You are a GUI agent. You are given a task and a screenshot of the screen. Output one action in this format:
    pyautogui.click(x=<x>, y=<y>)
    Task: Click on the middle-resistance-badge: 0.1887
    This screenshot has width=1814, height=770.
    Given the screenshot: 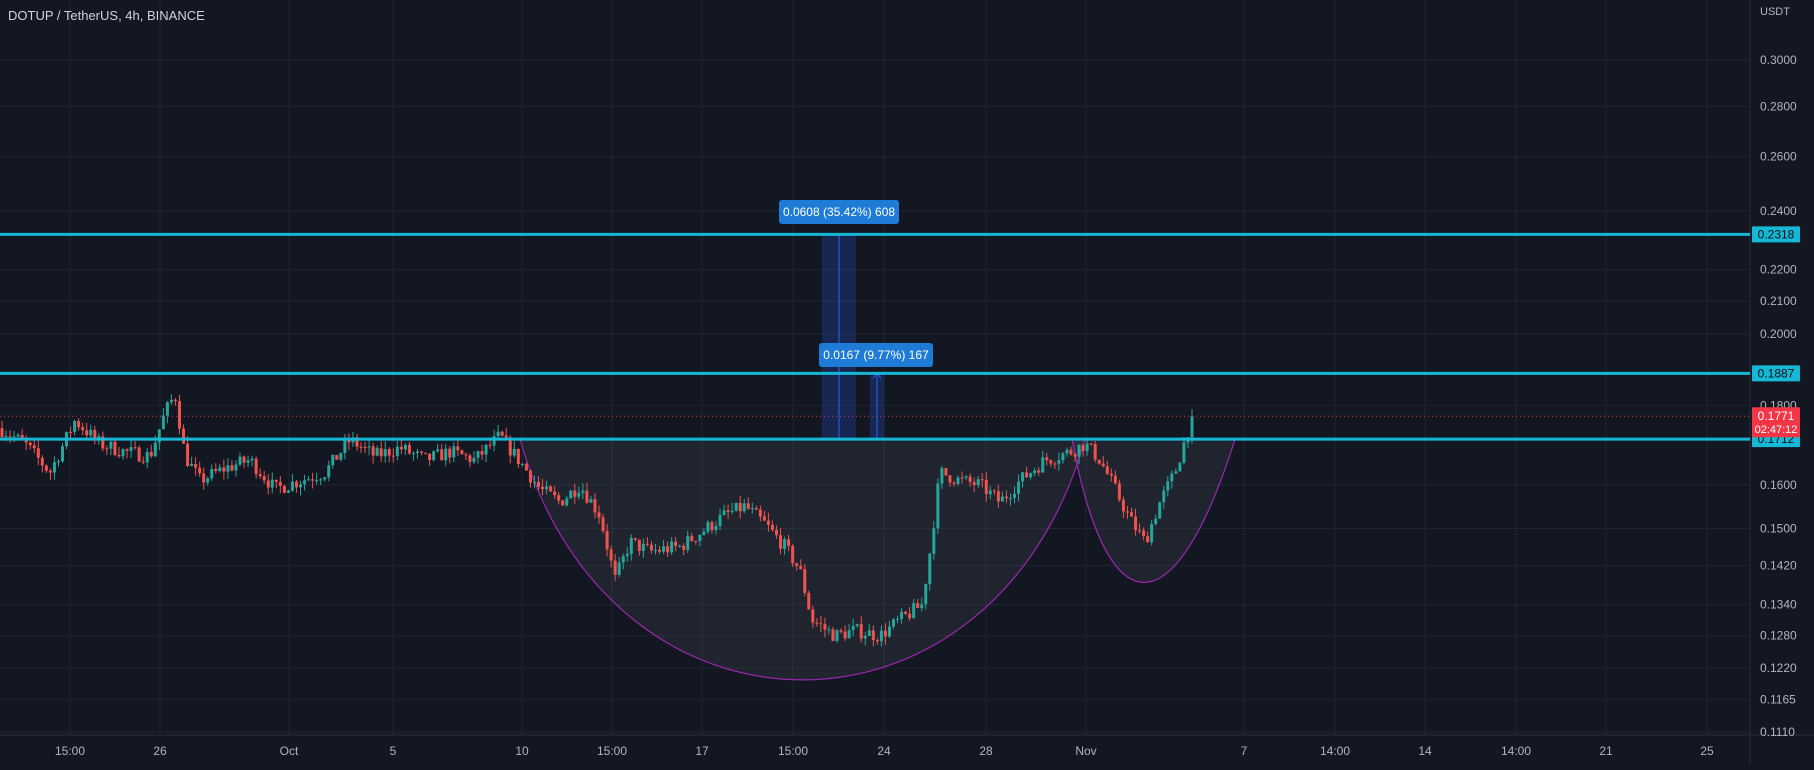 What is the action you would take?
    pyautogui.click(x=1776, y=373)
    